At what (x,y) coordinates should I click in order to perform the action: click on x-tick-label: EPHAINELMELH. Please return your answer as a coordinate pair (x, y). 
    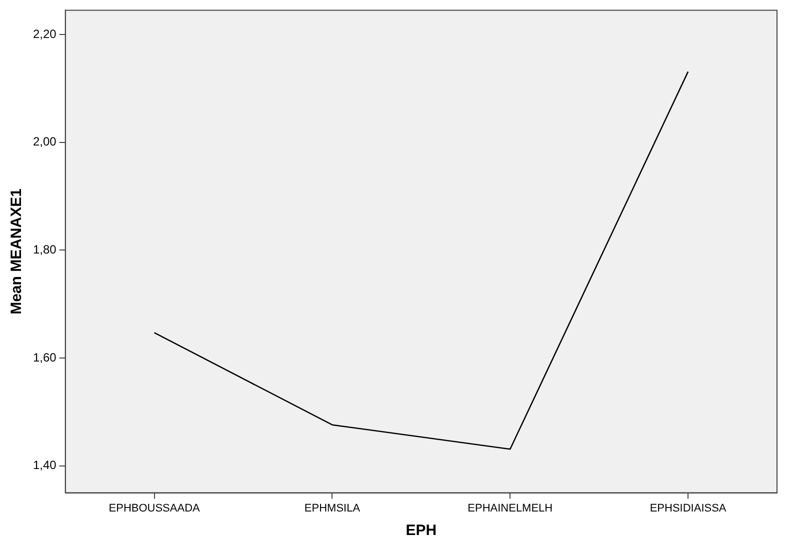
    Looking at the image, I should click on (510, 508).